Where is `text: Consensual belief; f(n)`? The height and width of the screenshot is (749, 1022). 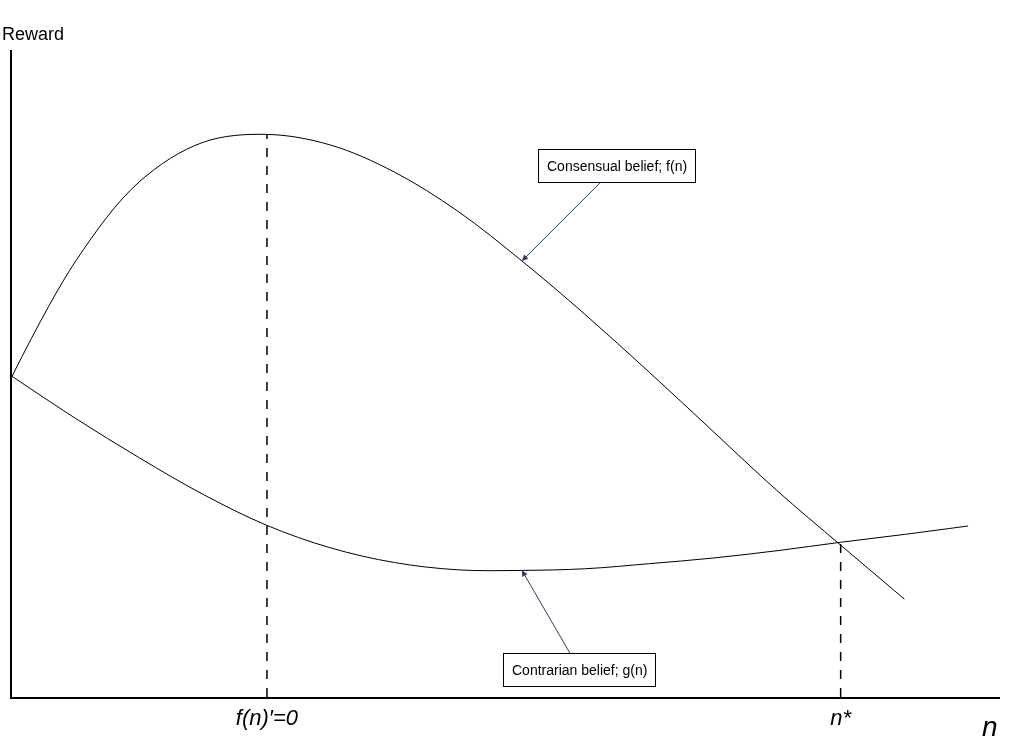 text: Consensual belief; f(n) is located at coordinates (617, 166).